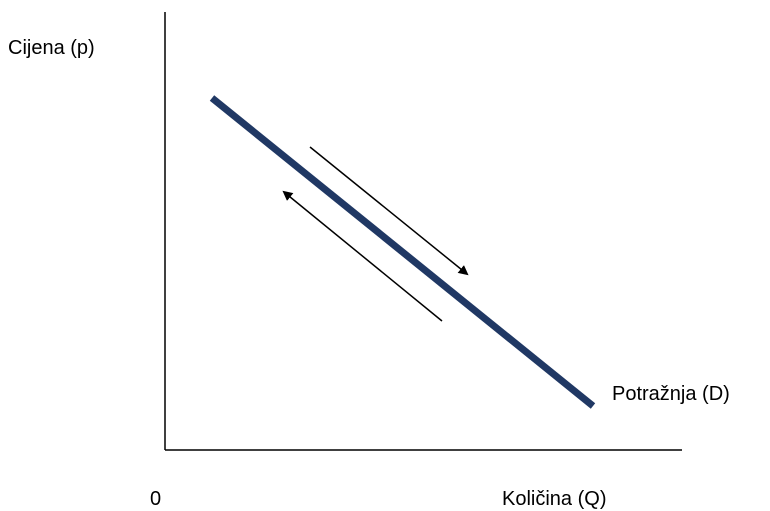 The height and width of the screenshot is (511, 770). I want to click on arrow-down-along-curve, so click(389, 211).